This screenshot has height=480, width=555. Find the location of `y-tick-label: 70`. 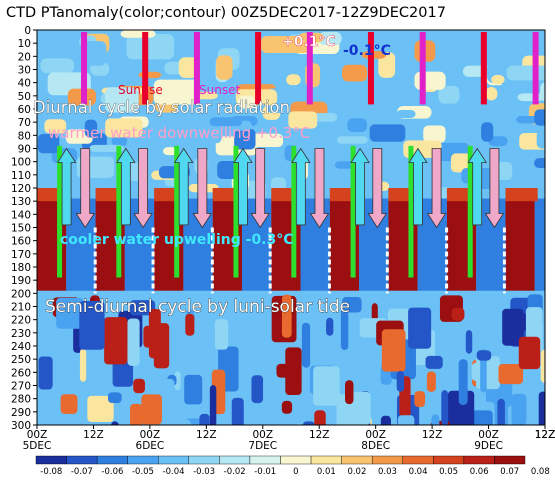

y-tick-label: 70 is located at coordinates (24, 123).